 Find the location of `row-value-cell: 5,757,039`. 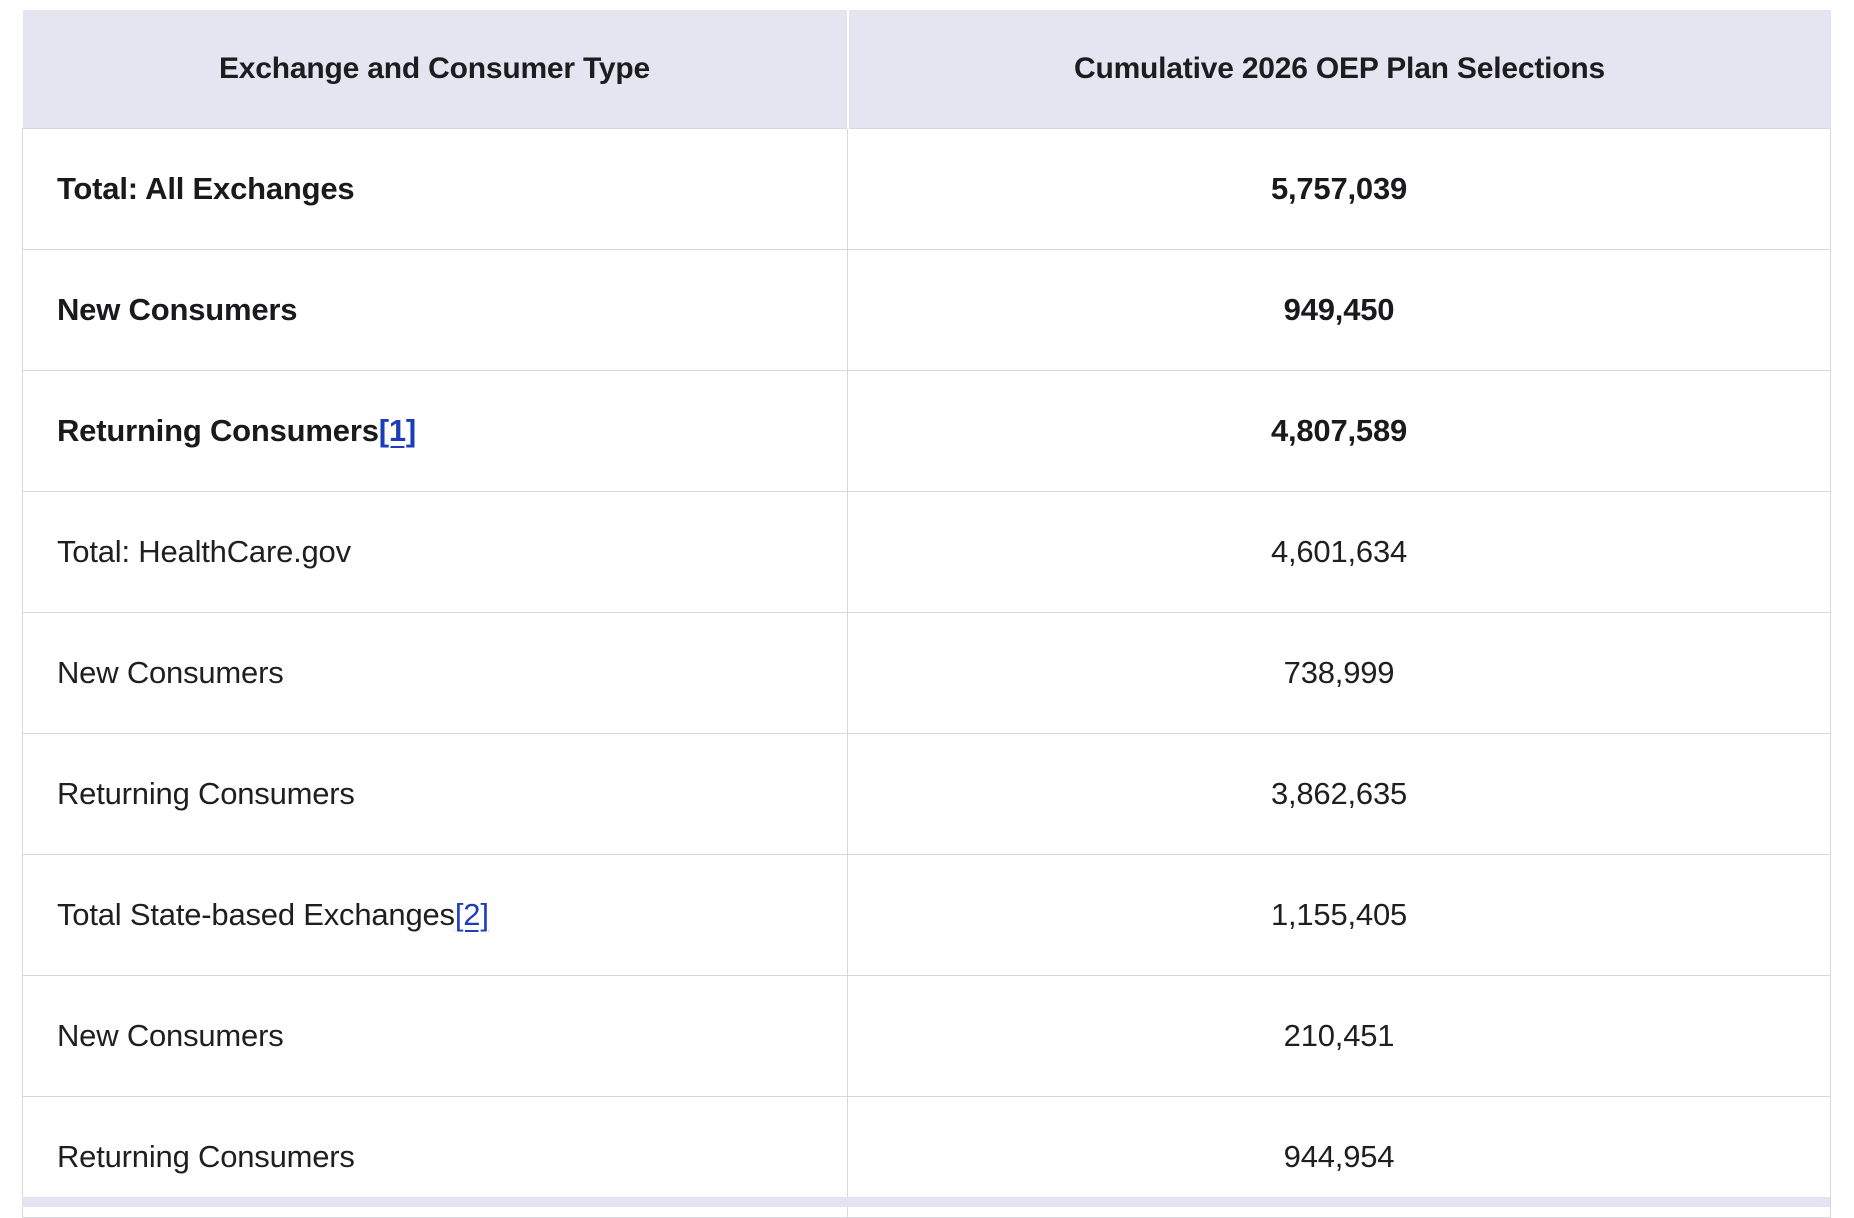

row-value-cell: 5,757,039 is located at coordinates (1339, 189).